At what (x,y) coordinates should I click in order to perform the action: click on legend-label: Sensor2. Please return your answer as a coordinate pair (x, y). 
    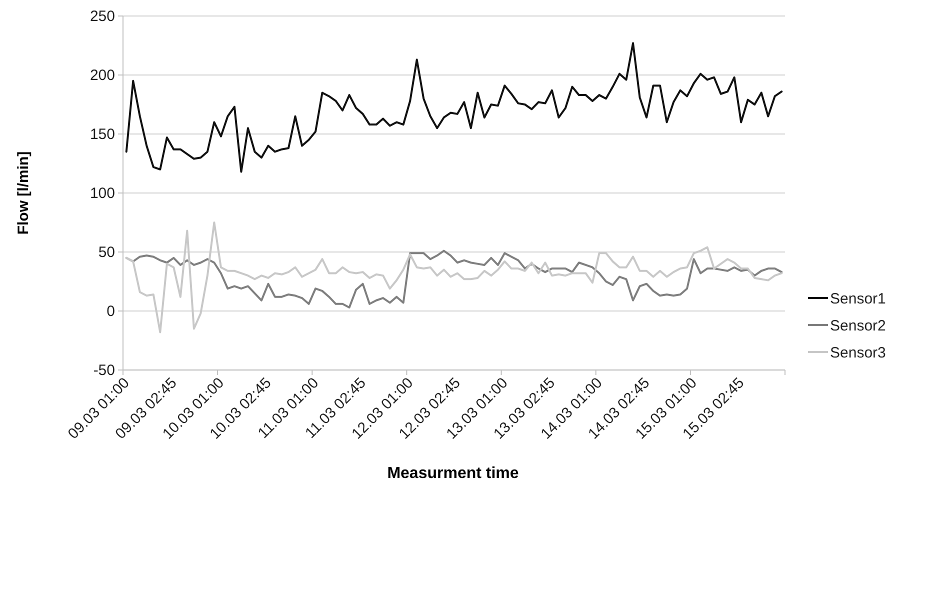
    Looking at the image, I should click on (858, 325).